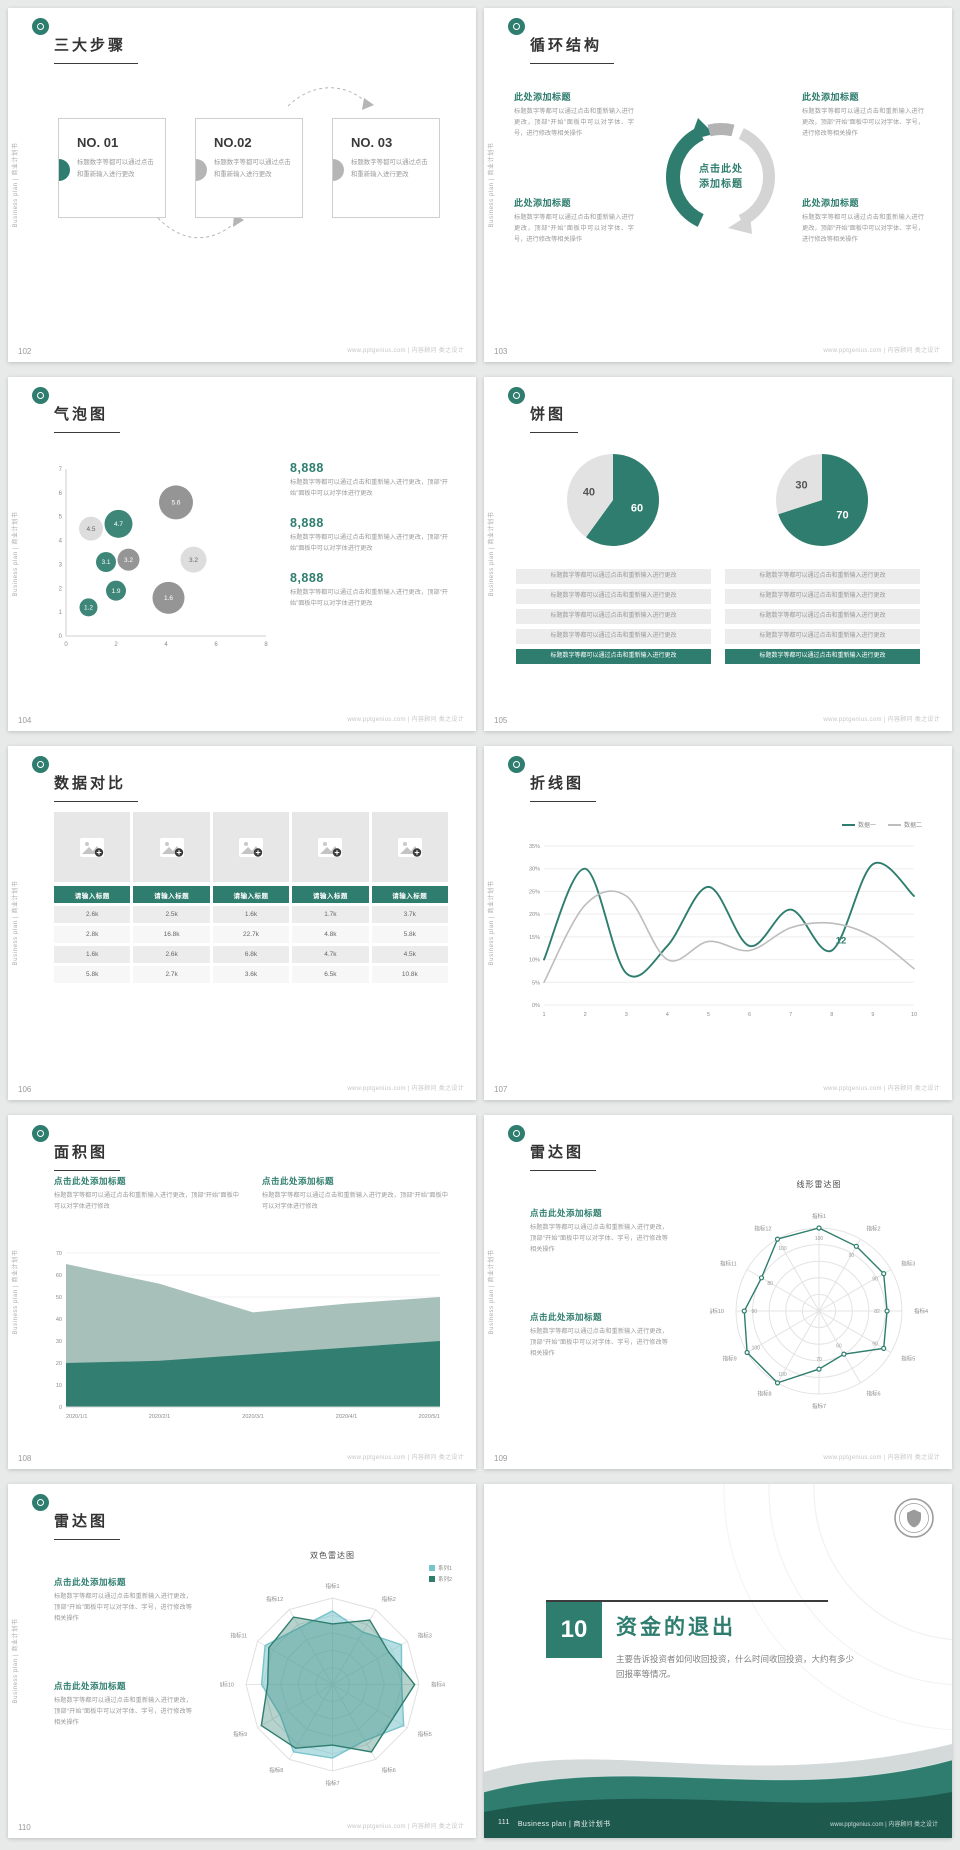 The width and height of the screenshot is (960, 1850). What do you see at coordinates (409, 974) in the screenshot?
I see `table-cell: 10.8k` at bounding box center [409, 974].